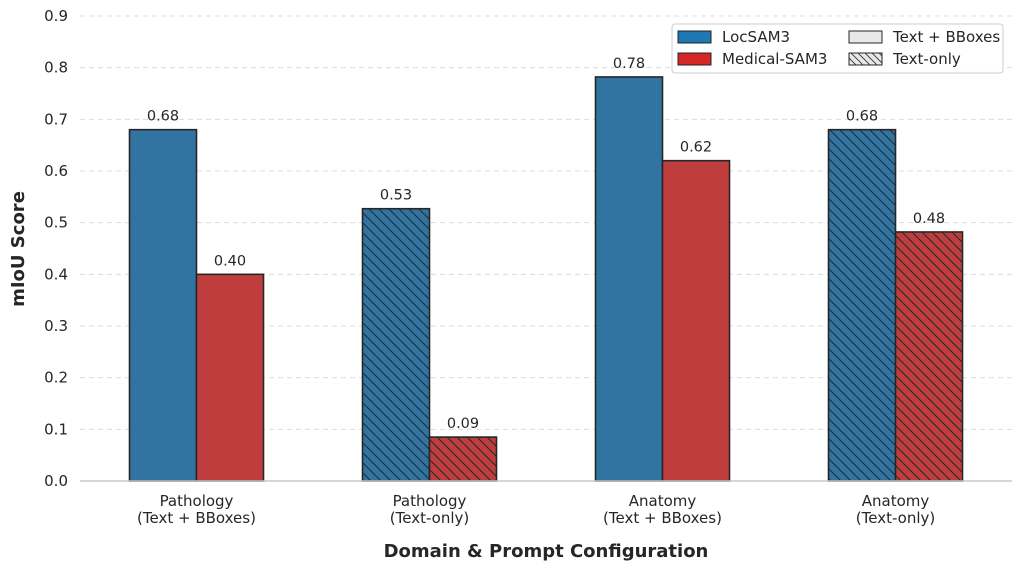  Describe the element at coordinates (696, 148) in the screenshot. I see `data-label: 0.62` at that location.